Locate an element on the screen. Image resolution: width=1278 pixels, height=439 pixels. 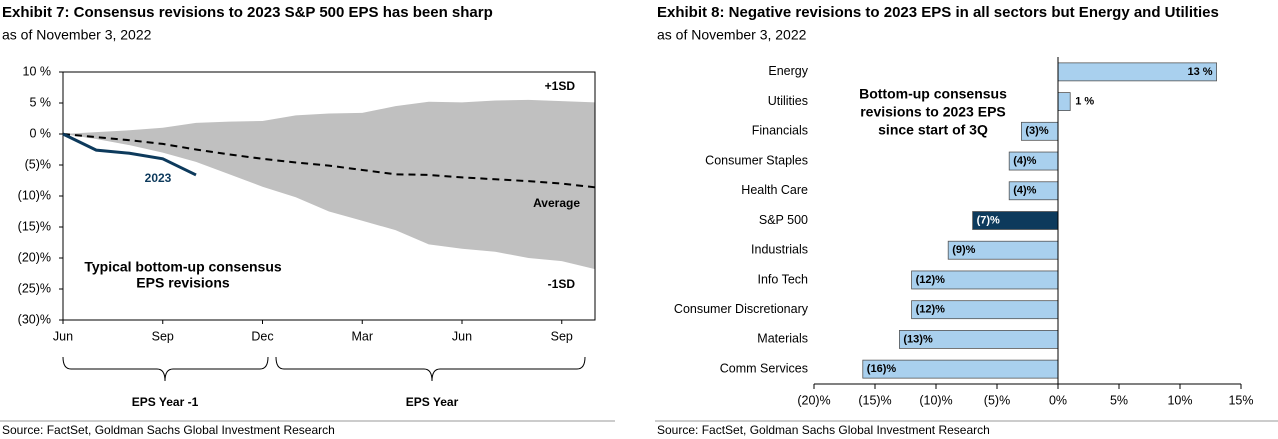
y-tick-label: (20)% is located at coordinates (34, 257).